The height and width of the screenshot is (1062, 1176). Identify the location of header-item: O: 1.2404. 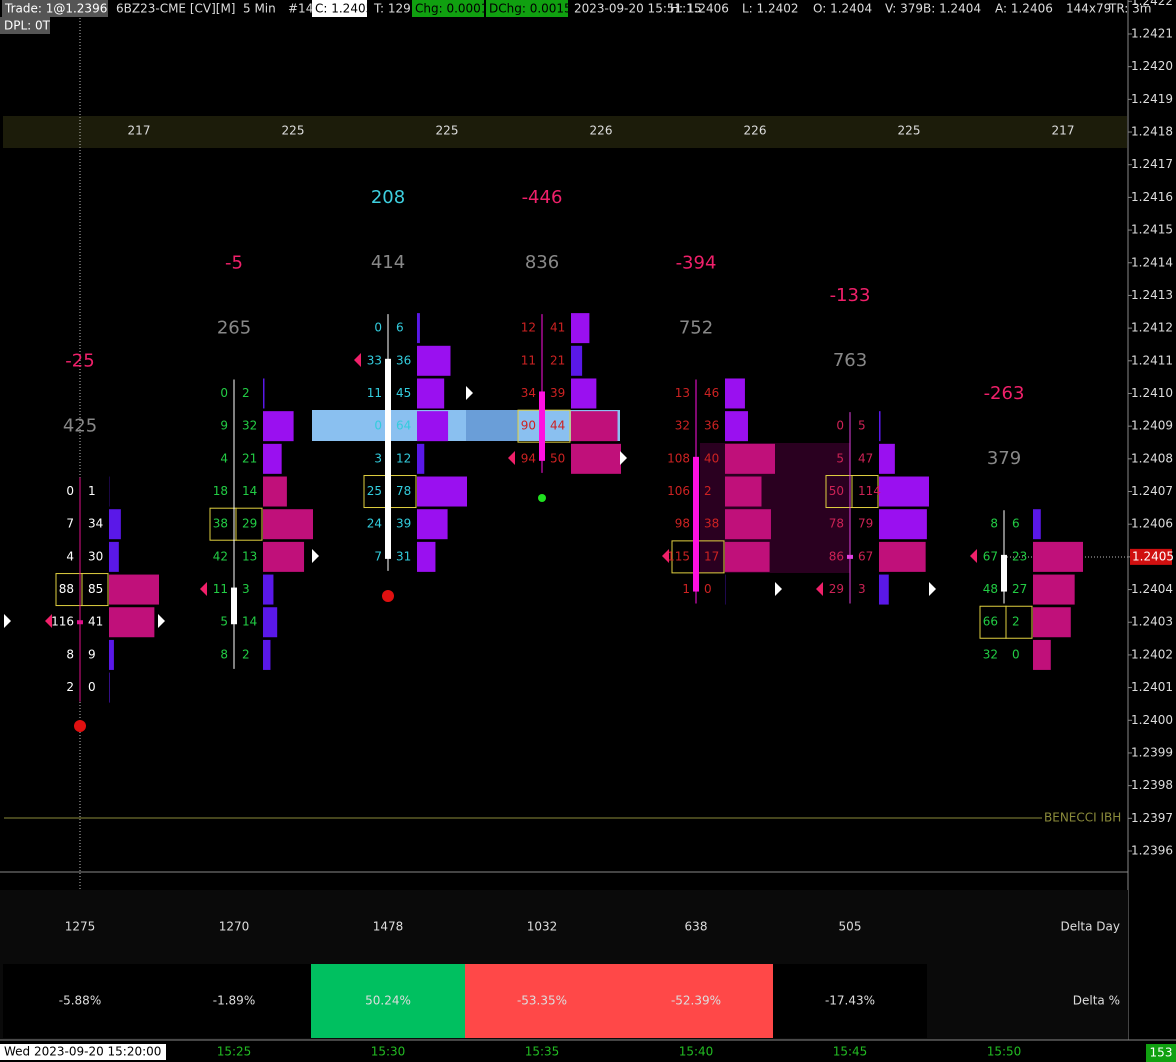
(842, 9).